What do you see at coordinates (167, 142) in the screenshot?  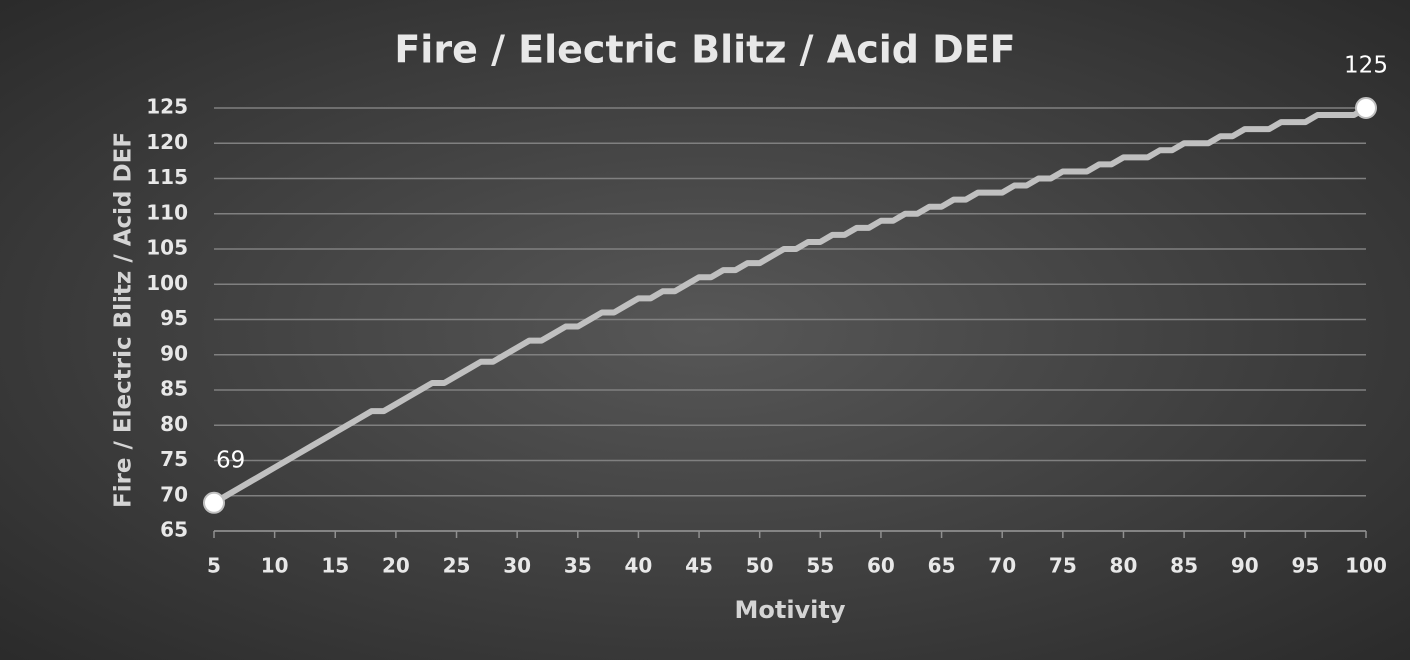 I see `y-tick-label: 120` at bounding box center [167, 142].